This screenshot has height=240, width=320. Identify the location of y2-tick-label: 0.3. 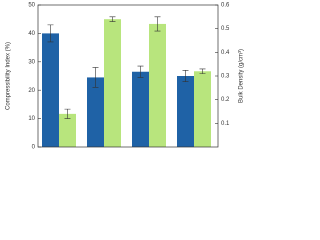
(225, 77).